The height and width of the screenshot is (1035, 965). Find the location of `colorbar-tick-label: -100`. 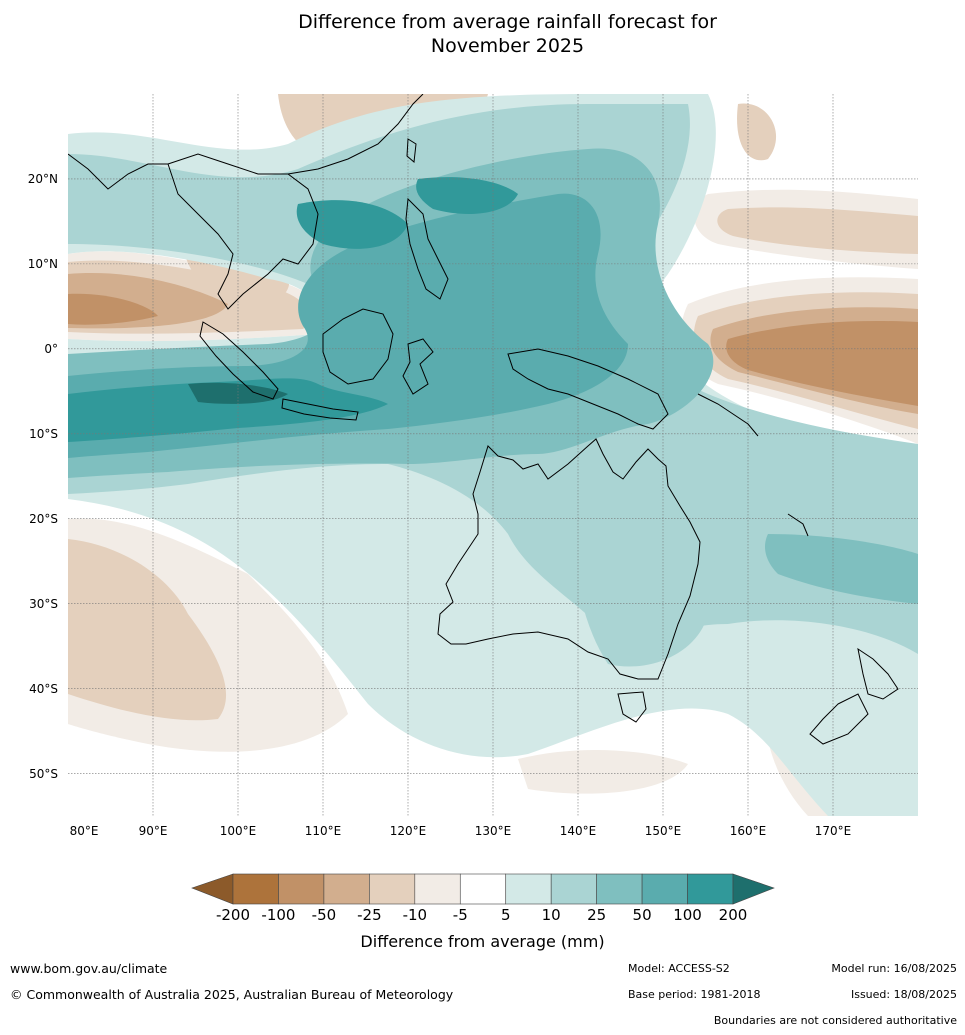

colorbar-tick-label: -100 is located at coordinates (278, 915).